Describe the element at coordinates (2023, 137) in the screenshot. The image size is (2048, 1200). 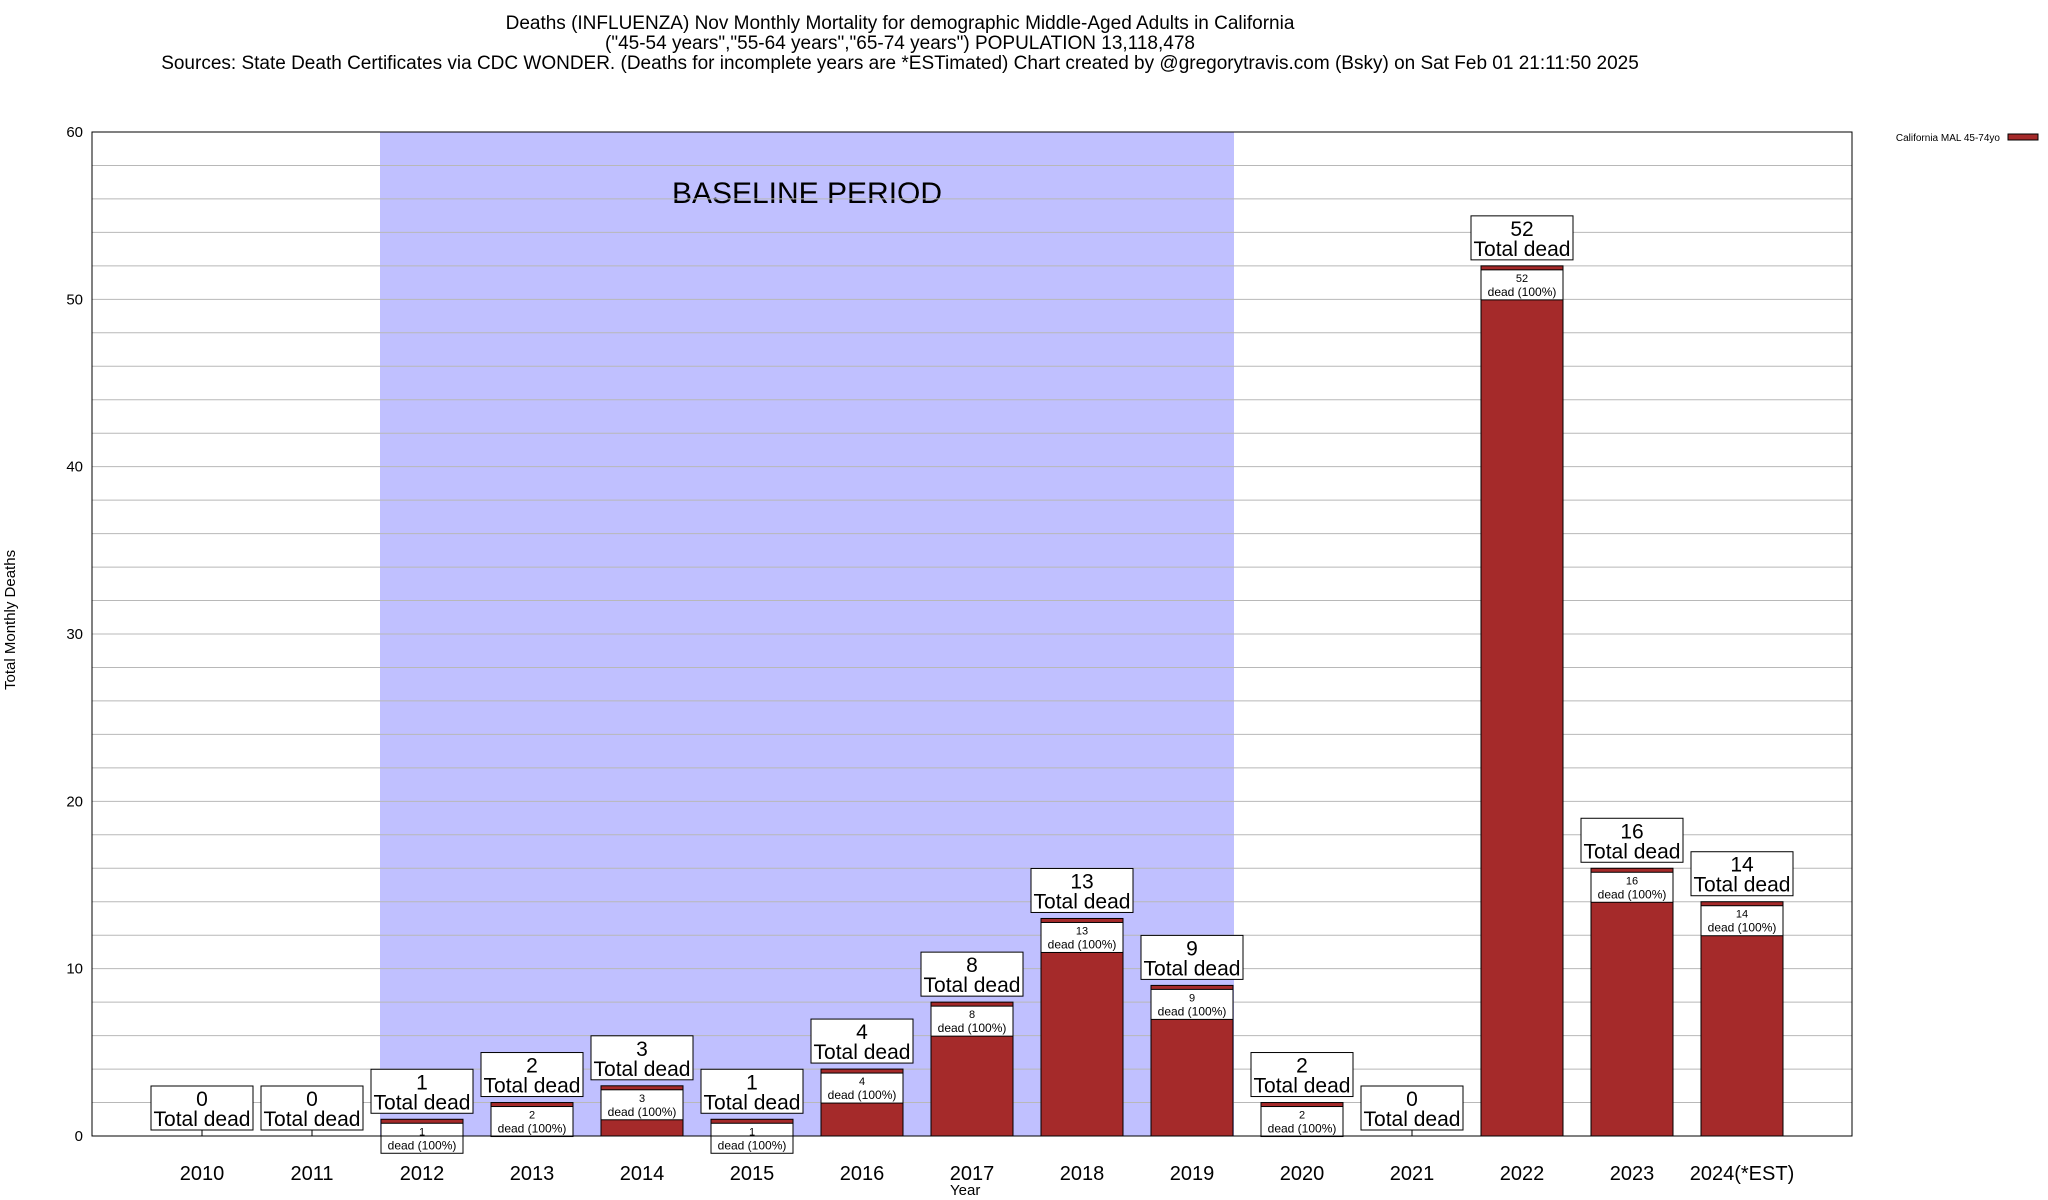
I see `legend-swatch` at that location.